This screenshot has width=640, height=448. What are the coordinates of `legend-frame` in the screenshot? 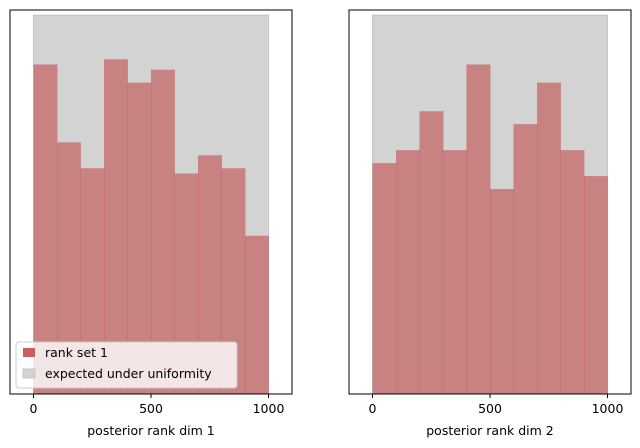 It's located at (126, 365).